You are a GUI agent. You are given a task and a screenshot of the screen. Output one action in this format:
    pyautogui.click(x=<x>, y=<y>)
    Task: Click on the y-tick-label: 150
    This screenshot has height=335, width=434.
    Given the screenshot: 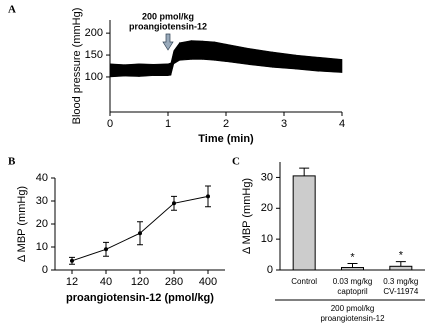 What is the action you would take?
    pyautogui.click(x=94, y=55)
    